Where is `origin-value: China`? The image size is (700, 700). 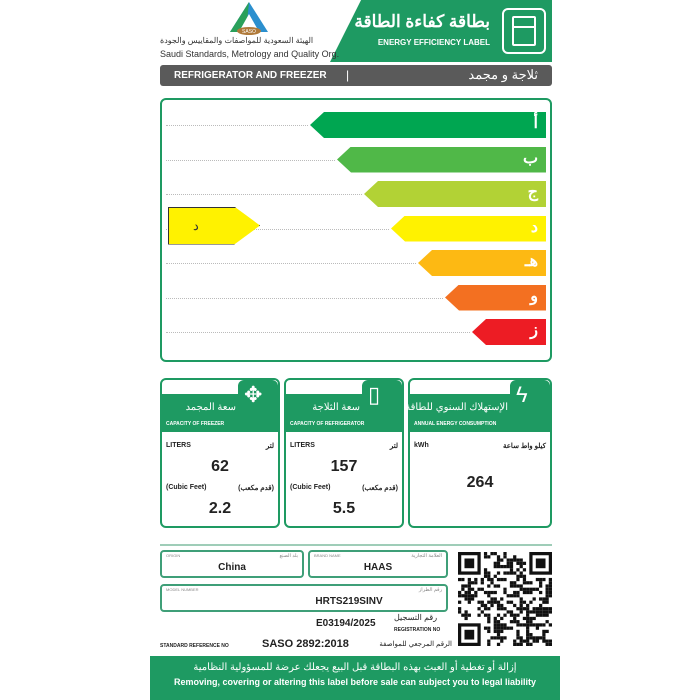
origin-value: China is located at coordinates (232, 567).